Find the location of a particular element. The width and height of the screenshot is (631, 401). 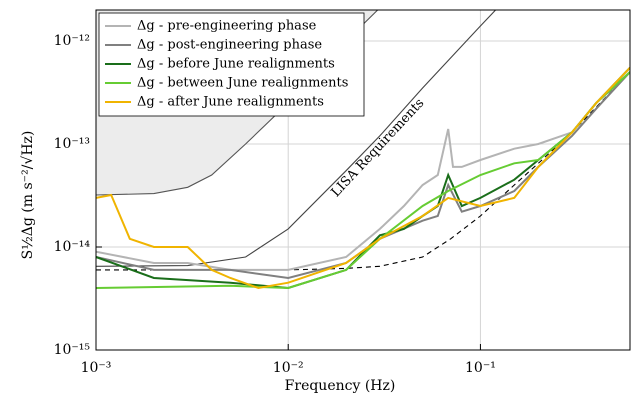

y-tick-label: 10⁻¹⁵ is located at coordinates (72, 350).